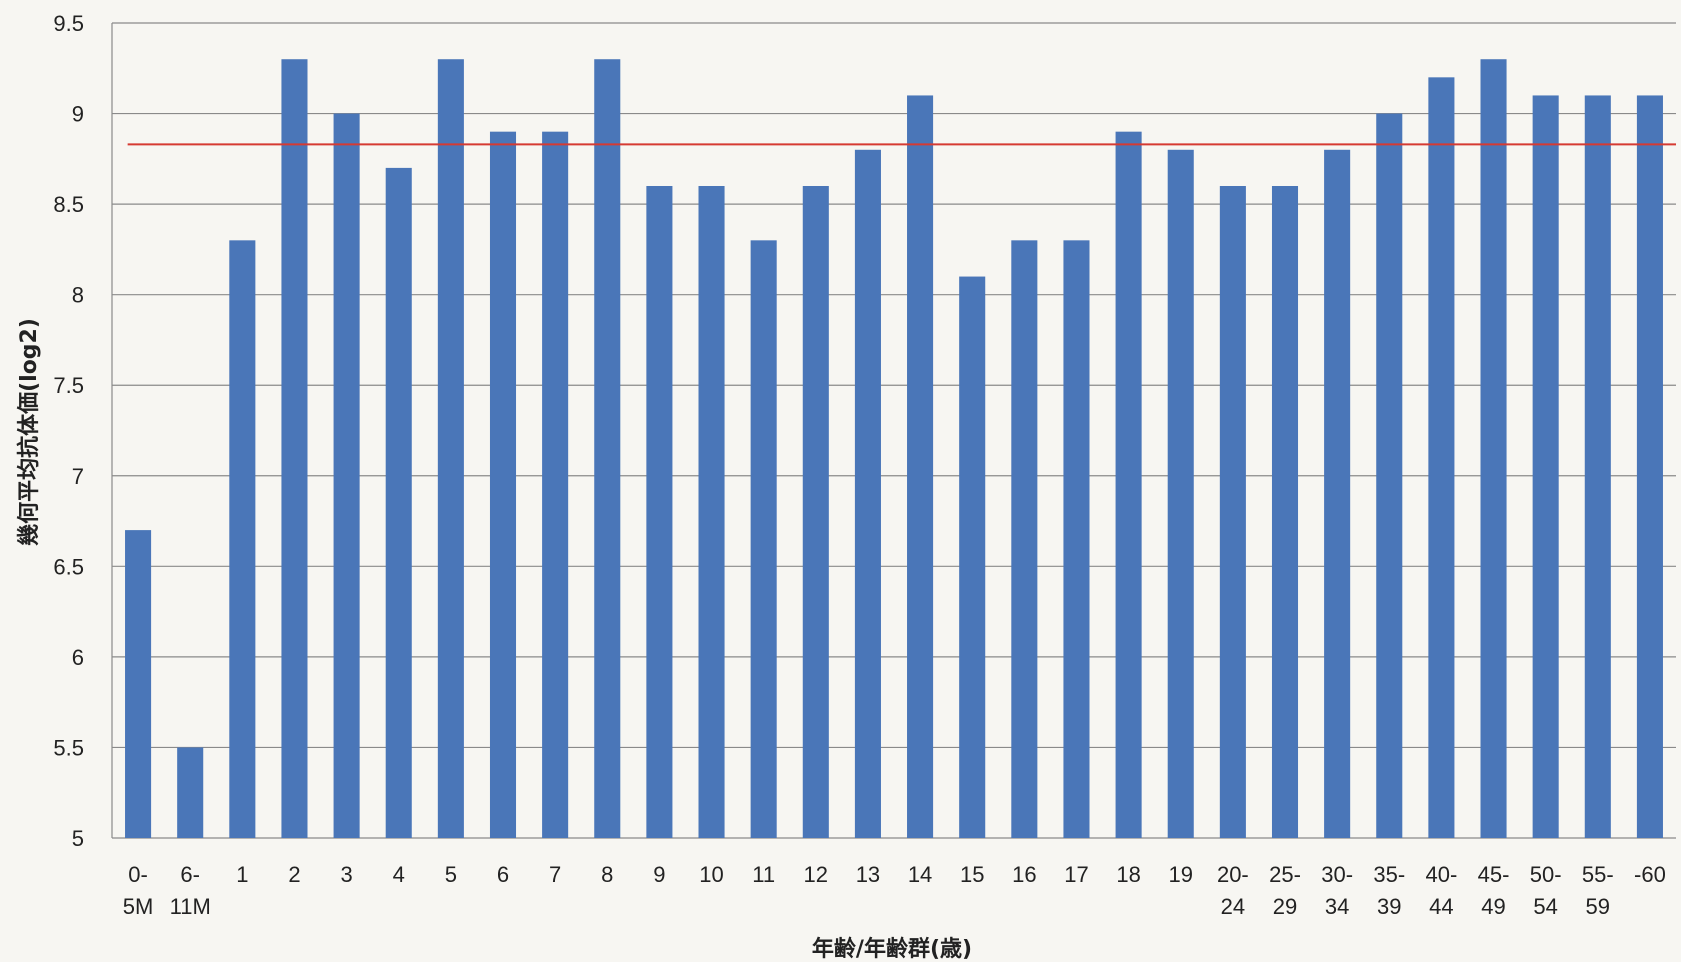 The width and height of the screenshot is (1681, 962). What do you see at coordinates (607, 874) in the screenshot?
I see `x-tick-label: 8` at bounding box center [607, 874].